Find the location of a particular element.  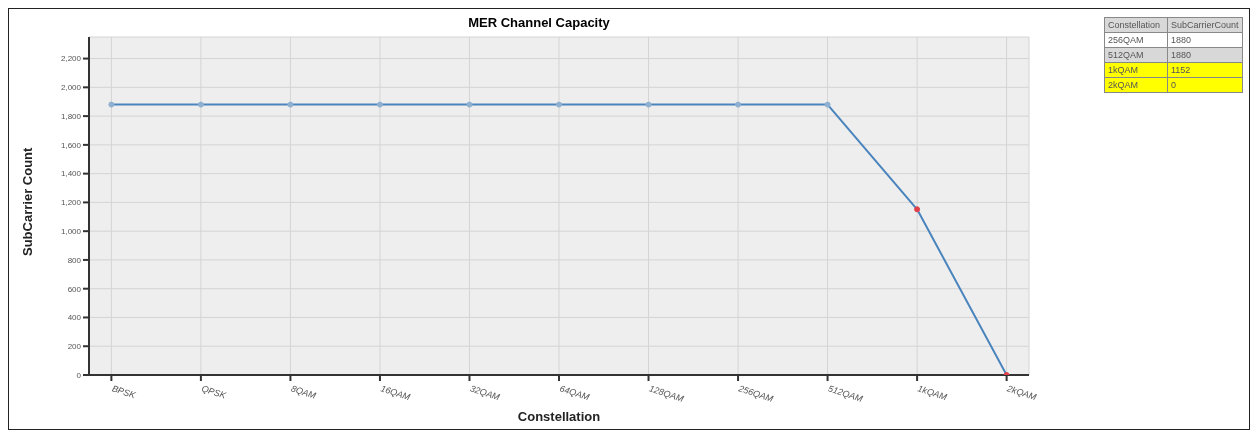

x-tick-label: 2kQAM is located at coordinates (1022, 393).